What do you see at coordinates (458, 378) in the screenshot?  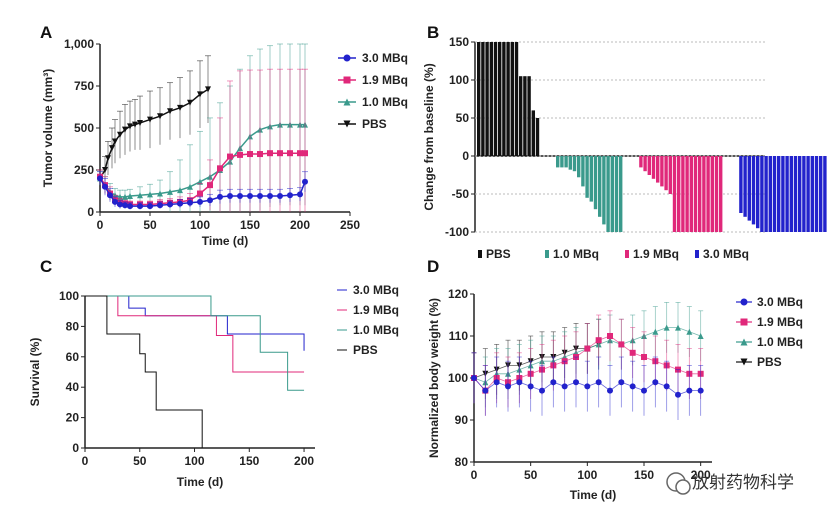 I see `y-tick-label: 100` at bounding box center [458, 378].